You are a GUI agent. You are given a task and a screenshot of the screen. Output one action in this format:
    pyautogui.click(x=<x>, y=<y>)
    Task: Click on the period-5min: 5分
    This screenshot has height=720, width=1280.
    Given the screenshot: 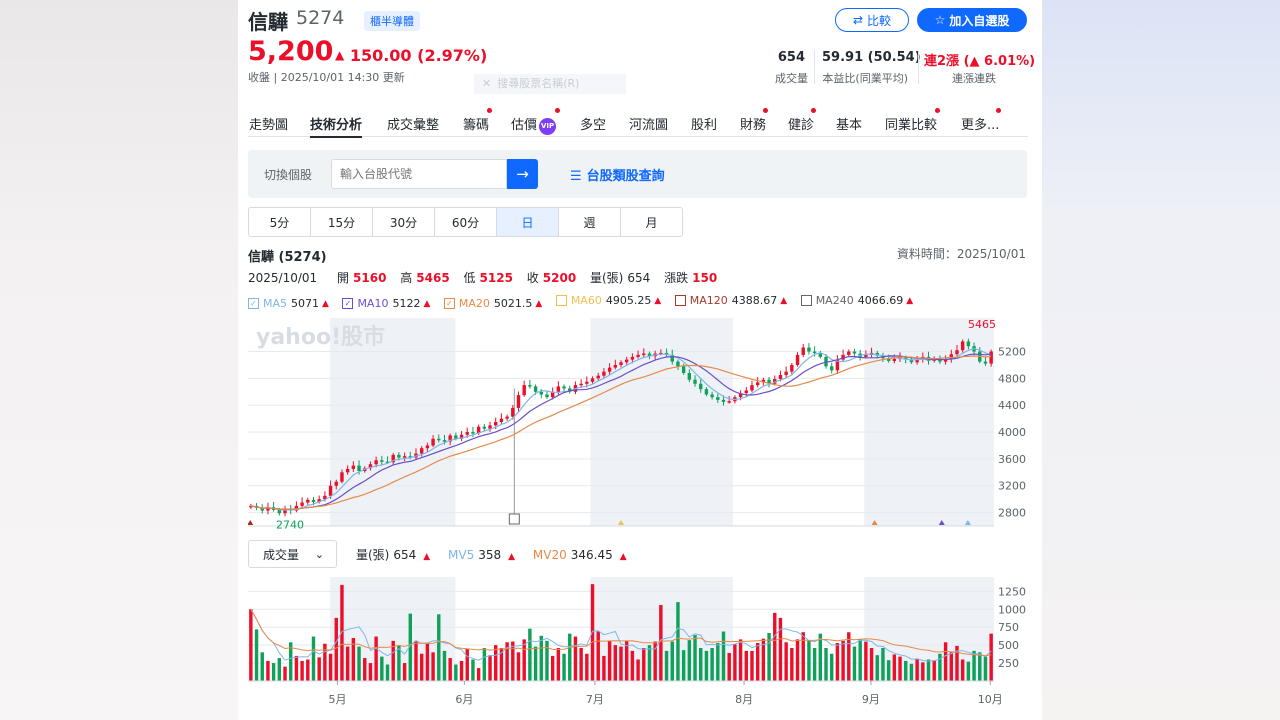 What is the action you would take?
    pyautogui.click(x=280, y=222)
    